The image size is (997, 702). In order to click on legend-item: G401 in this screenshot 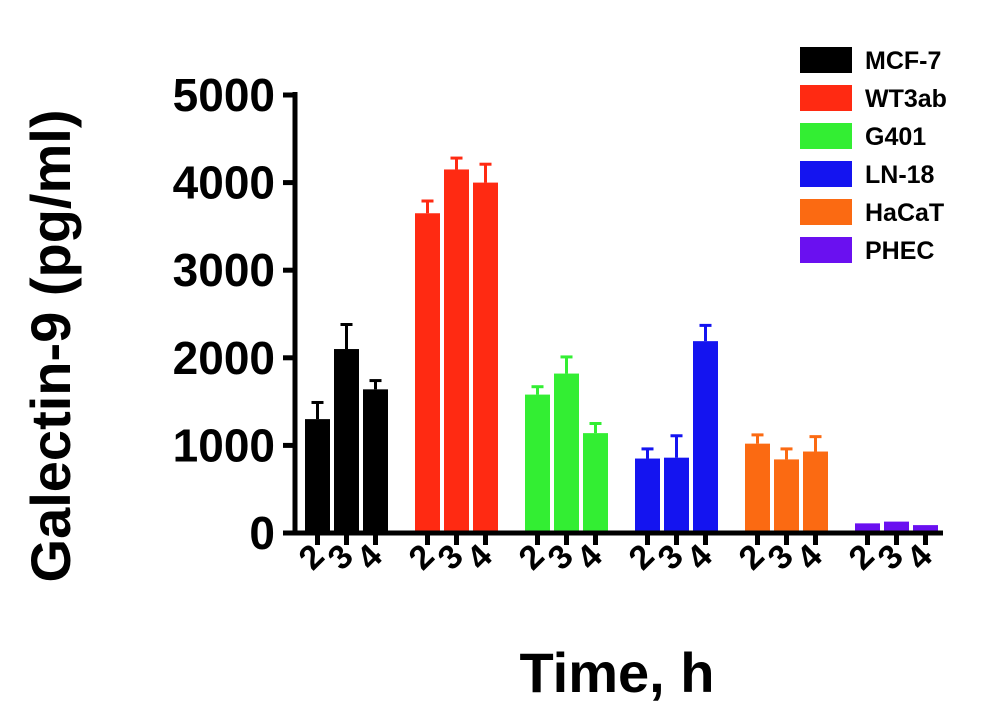, I will do `click(863, 137)`.